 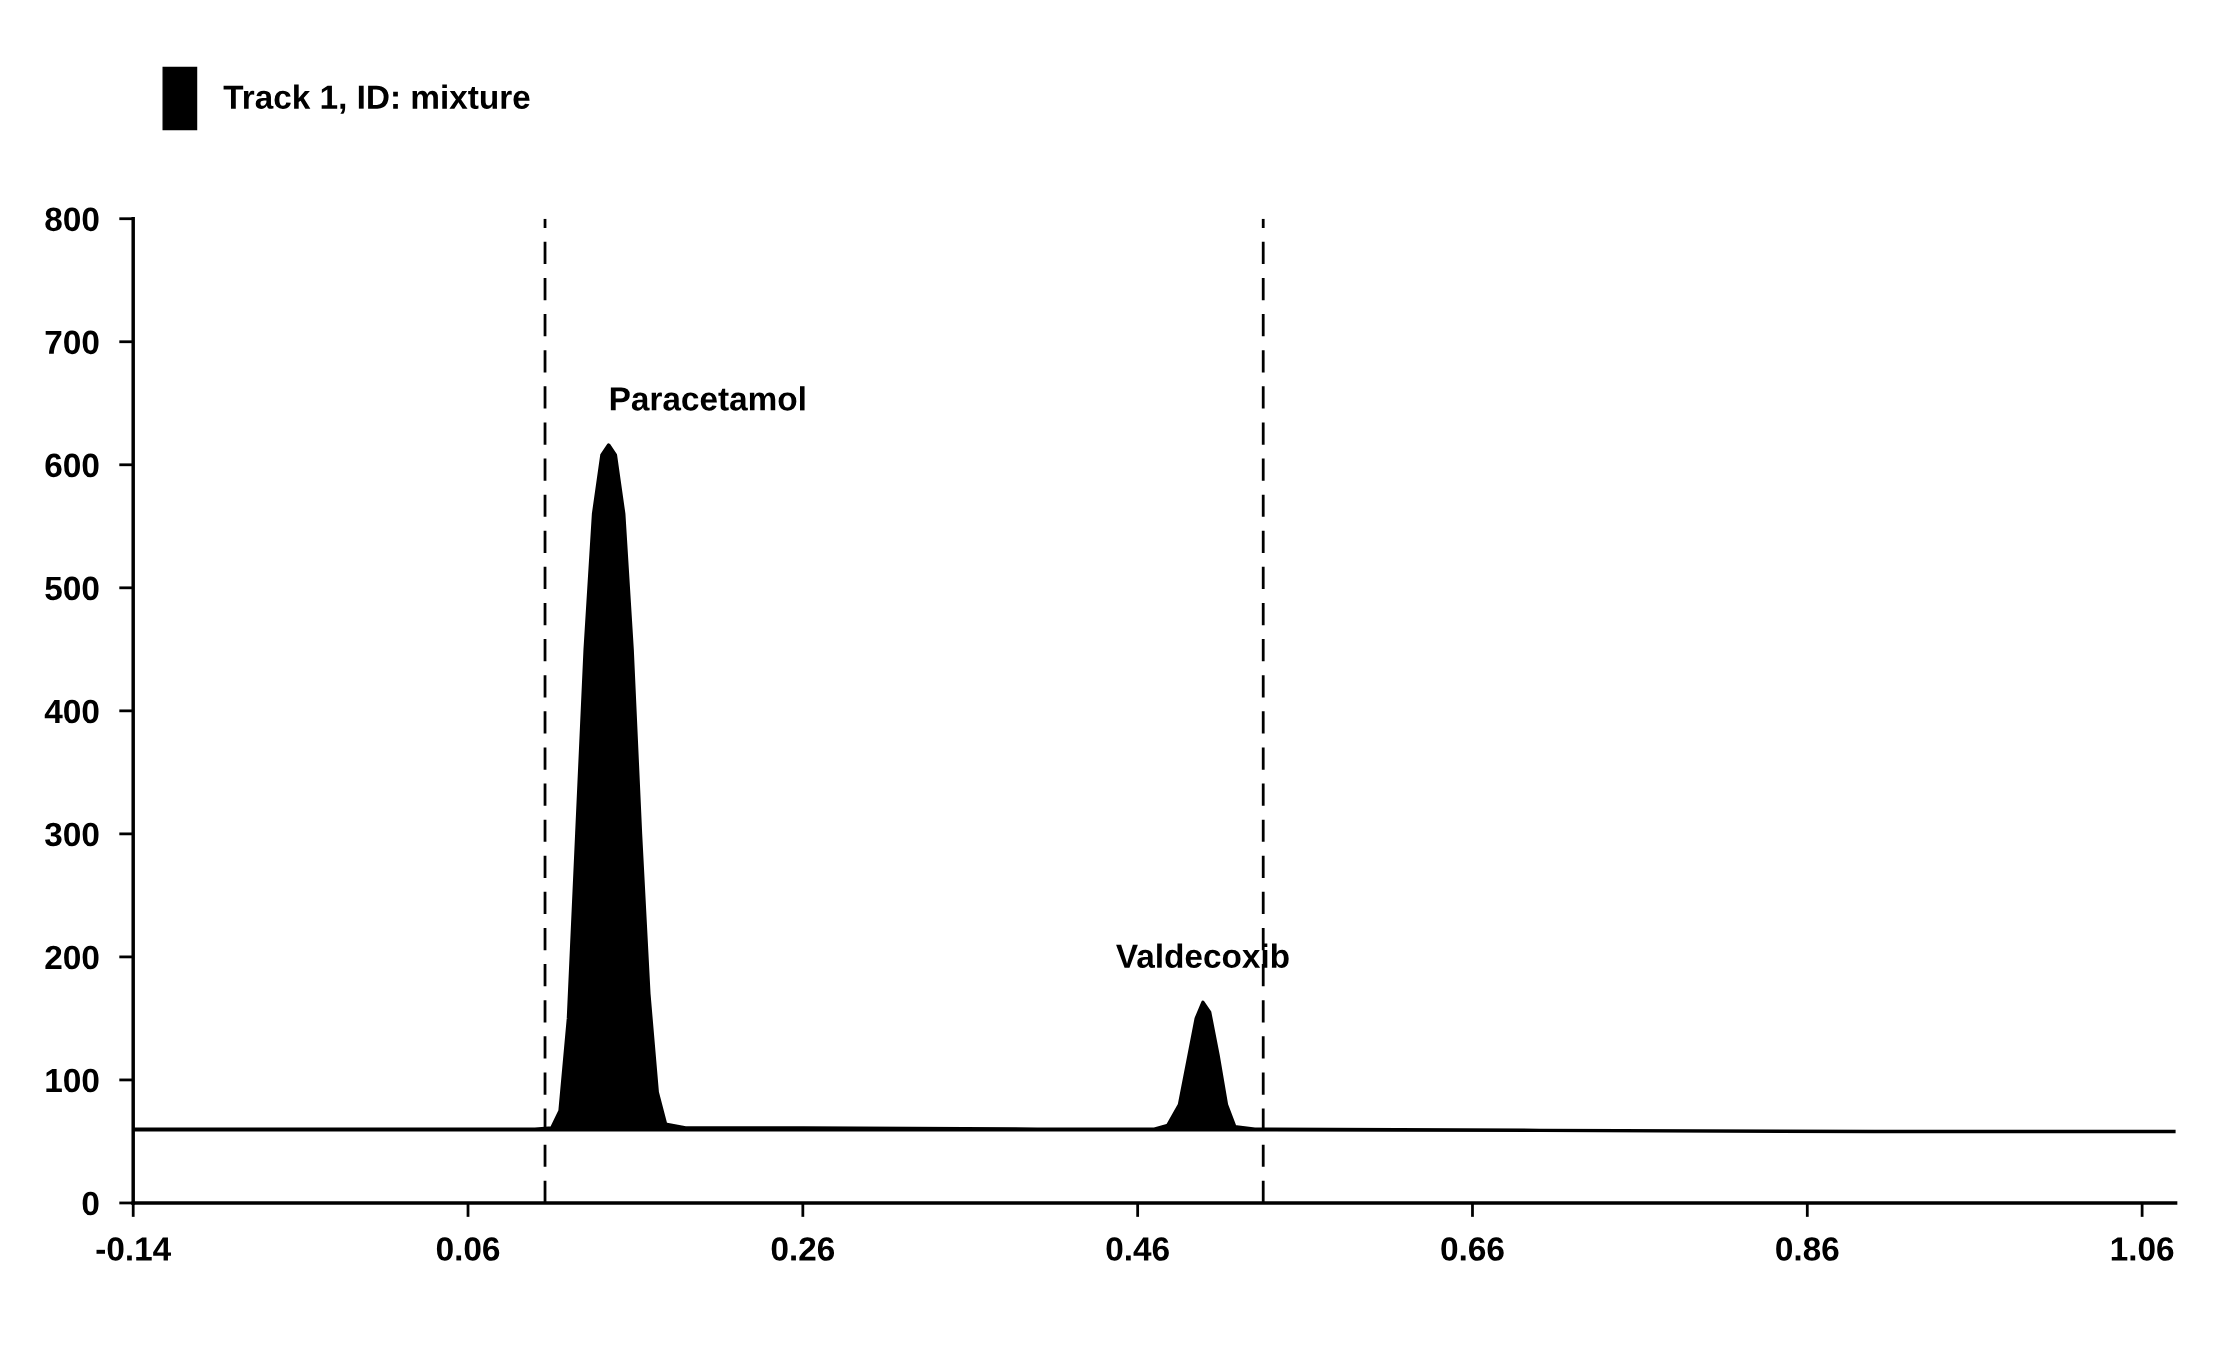 I want to click on y-tick-label: 100, so click(x=72, y=1080).